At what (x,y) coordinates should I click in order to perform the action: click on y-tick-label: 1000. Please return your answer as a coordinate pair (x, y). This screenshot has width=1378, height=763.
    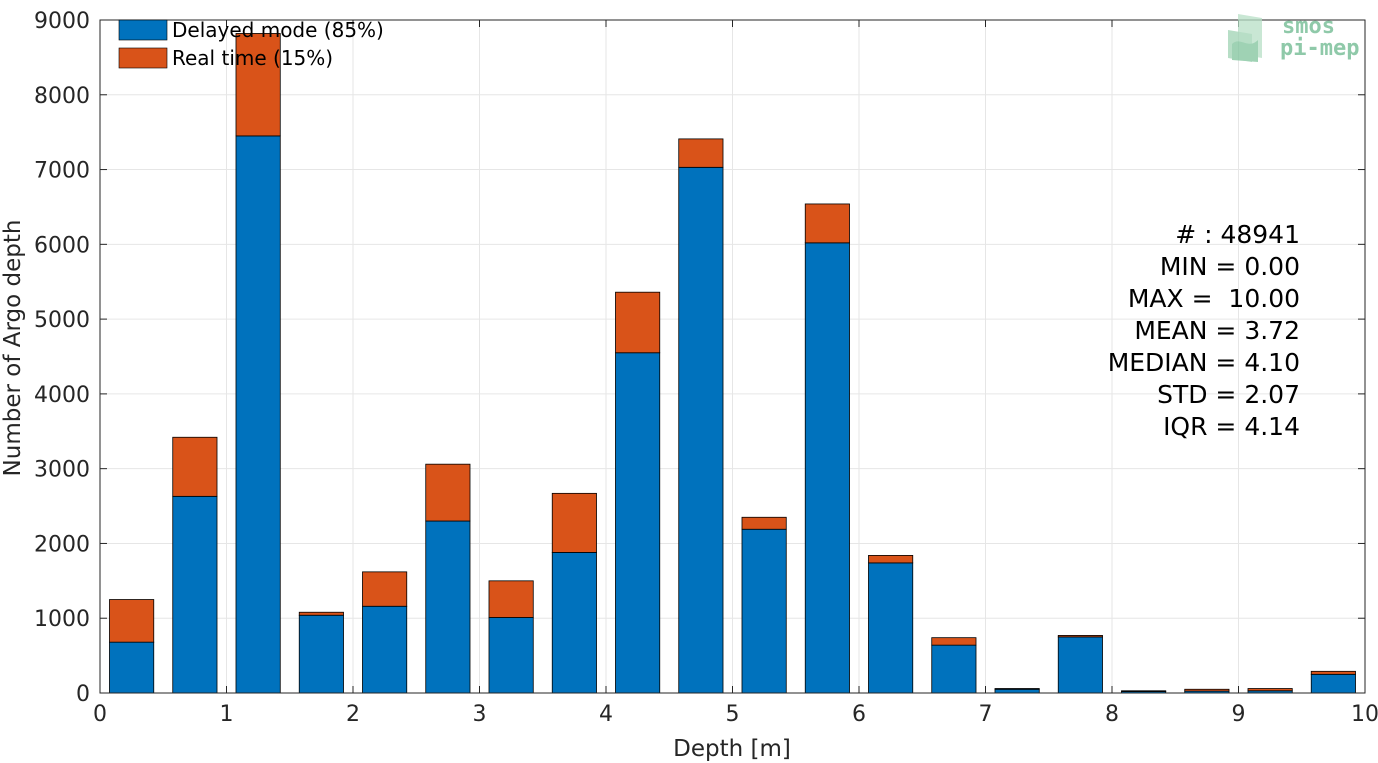
    Looking at the image, I should click on (62, 619).